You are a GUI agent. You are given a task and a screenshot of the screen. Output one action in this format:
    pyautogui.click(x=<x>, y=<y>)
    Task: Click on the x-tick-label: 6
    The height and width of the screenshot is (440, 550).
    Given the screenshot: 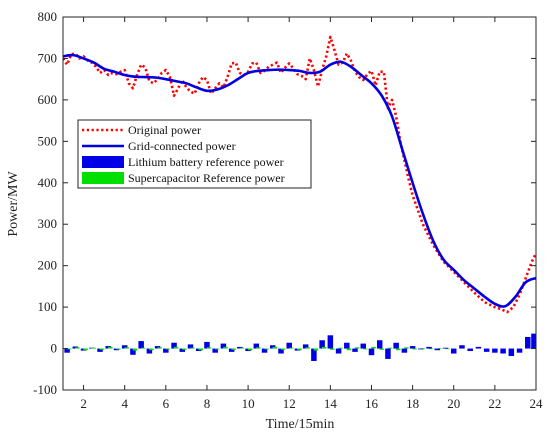 What is the action you would take?
    pyautogui.click(x=166, y=403)
    